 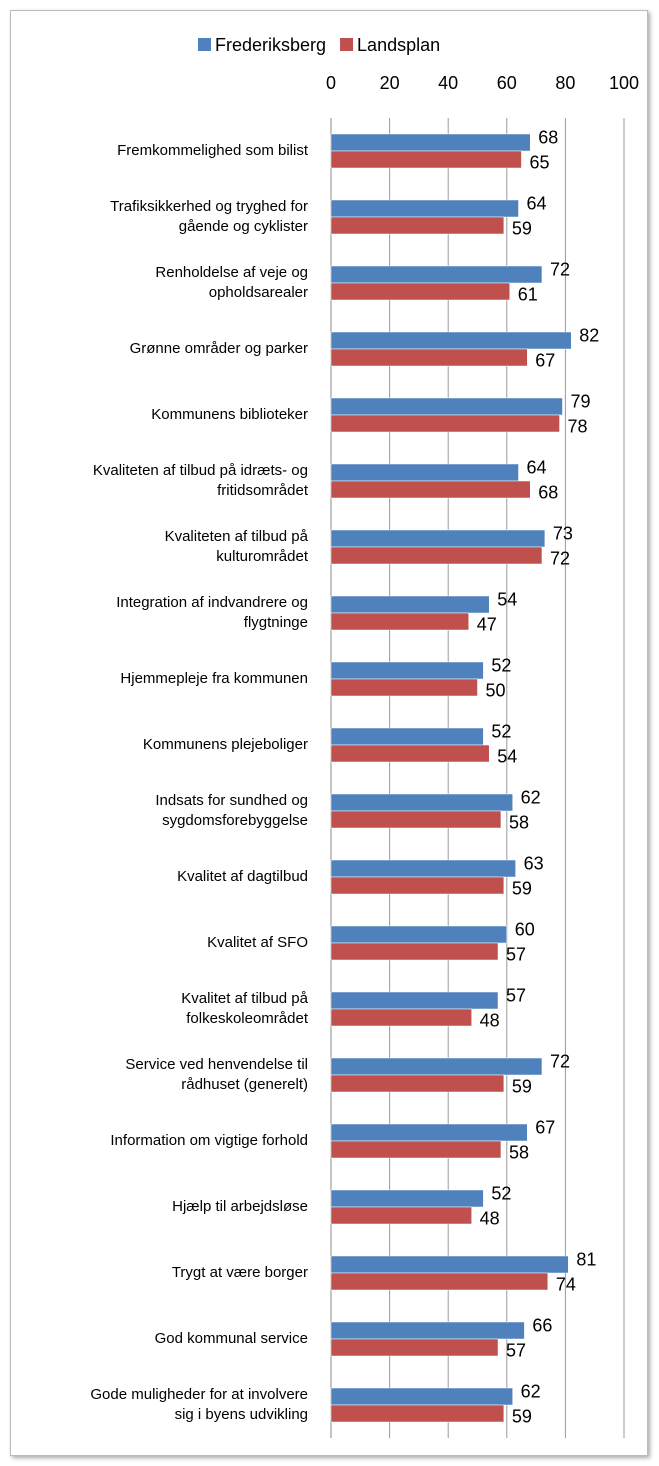 What do you see at coordinates (212, 612) in the screenshot?
I see `category-label: Integration af indvandrere og flygtninge` at bounding box center [212, 612].